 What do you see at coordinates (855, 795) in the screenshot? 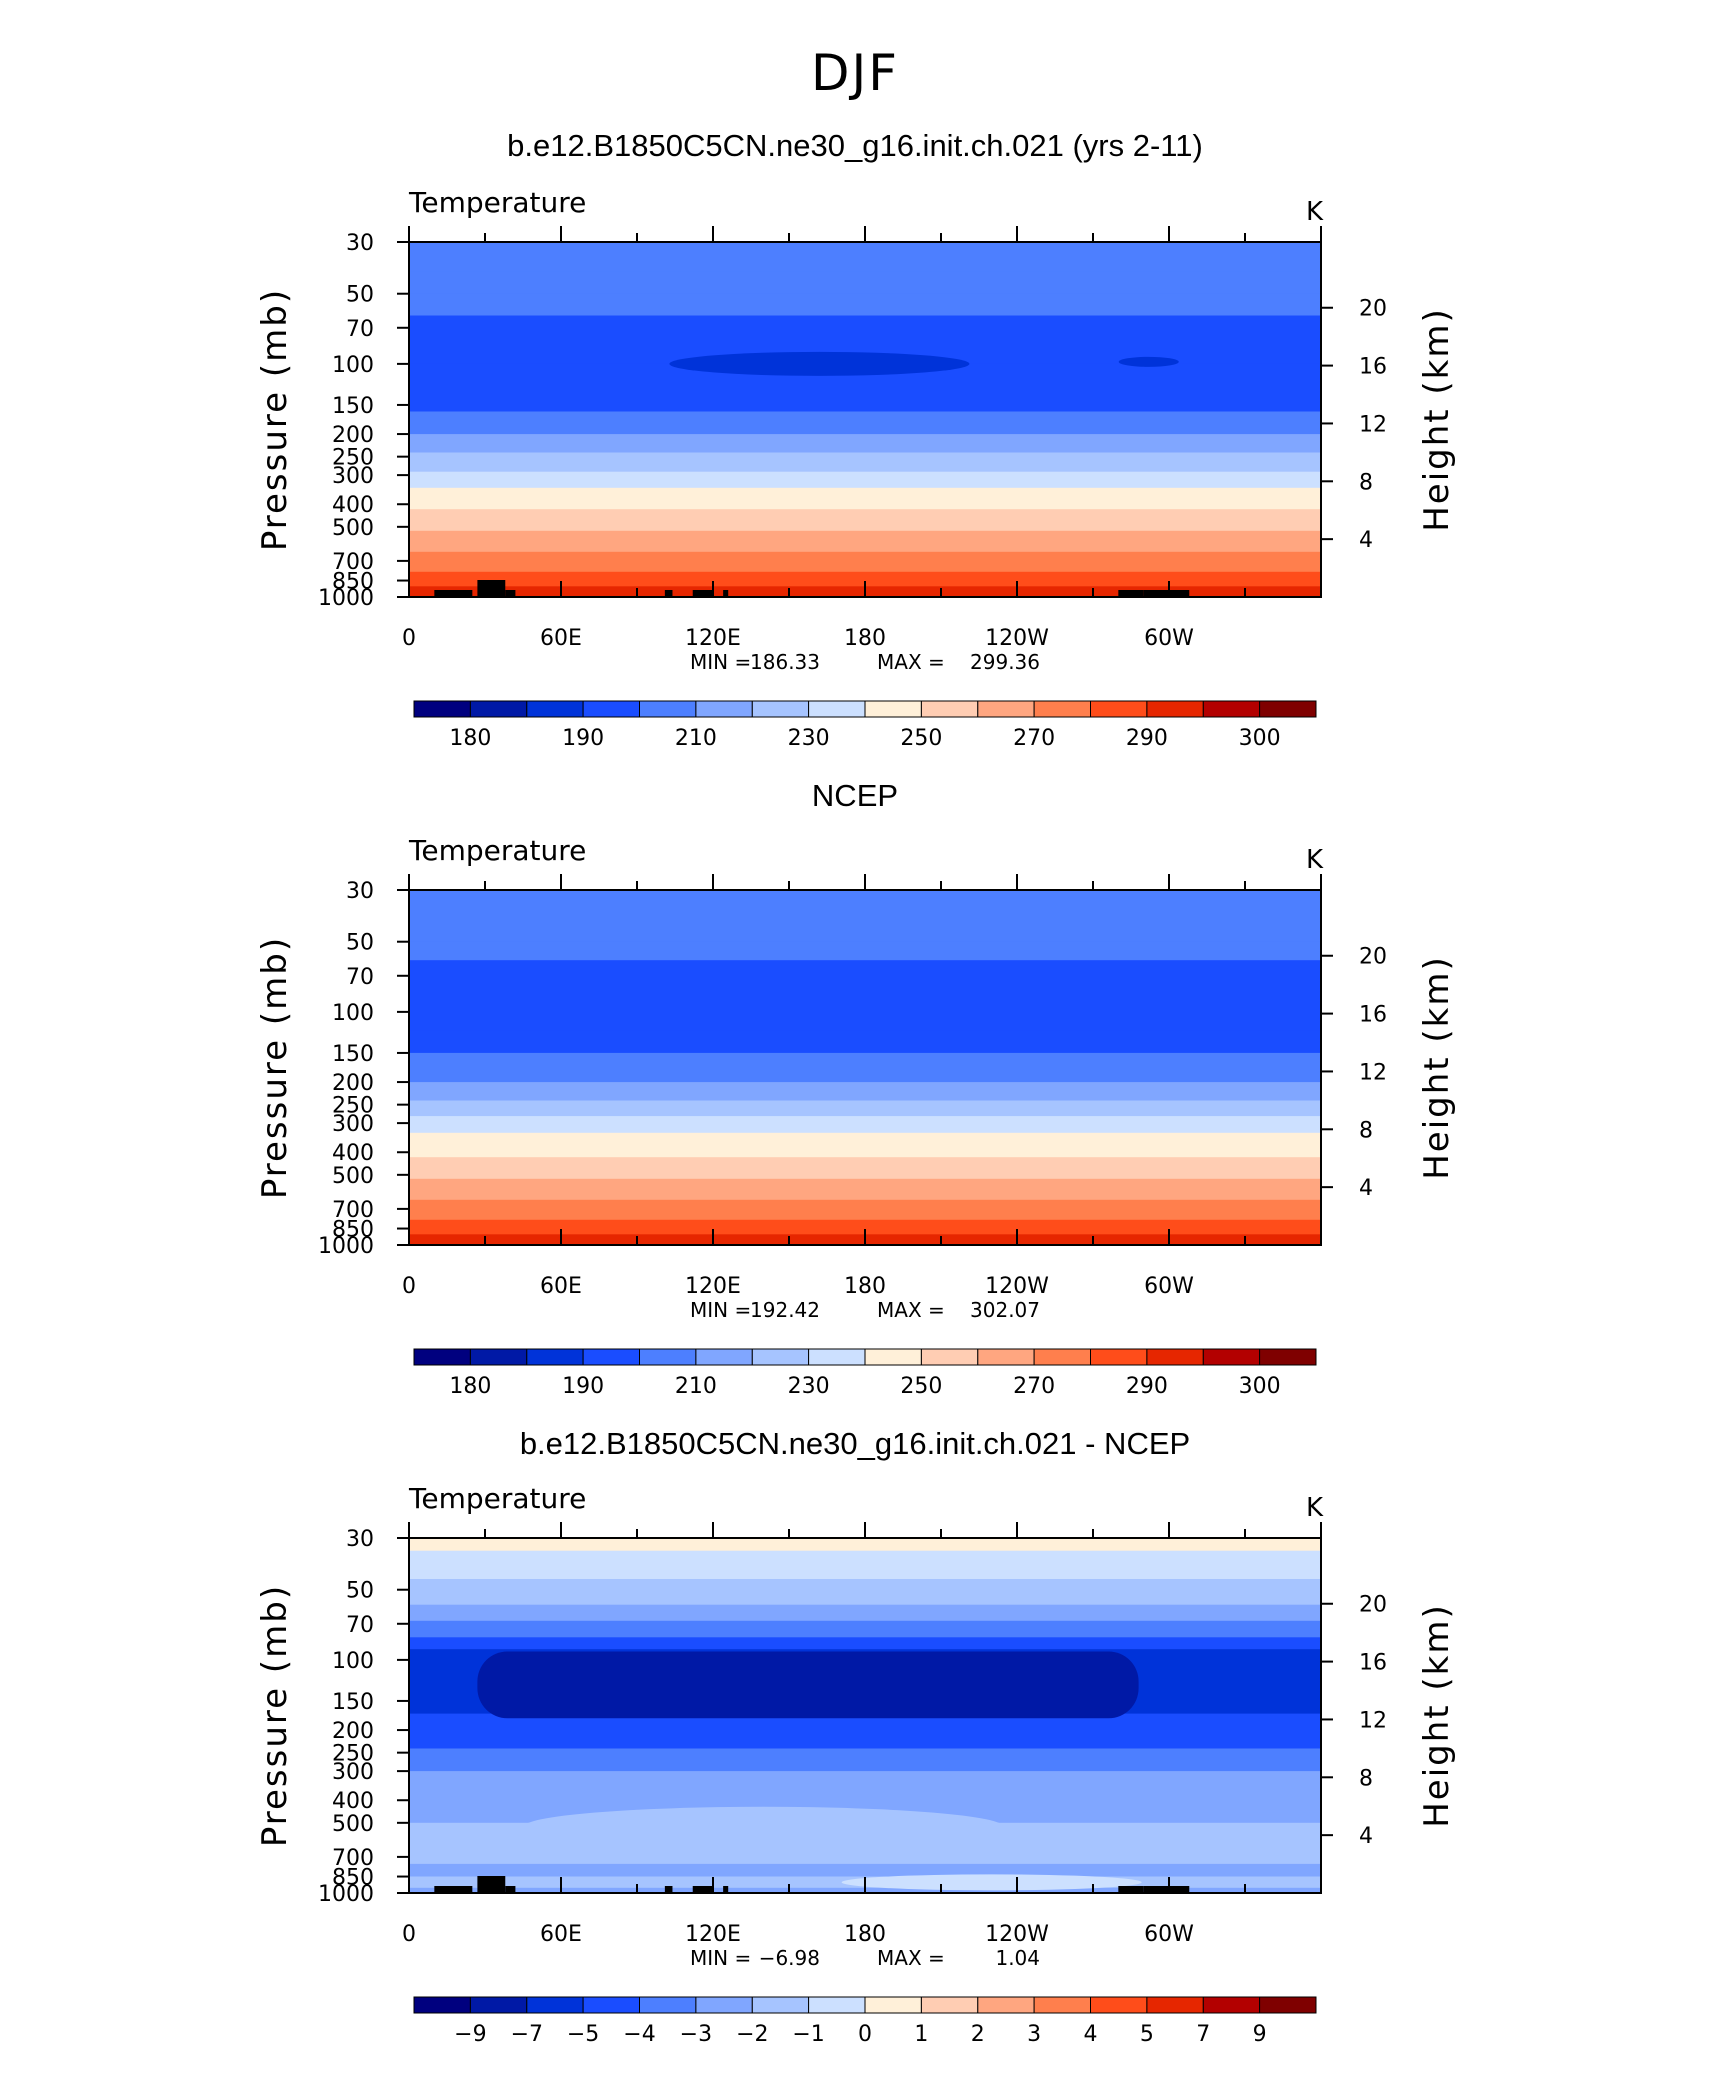
I see `panel-2-title: NCEP` at bounding box center [855, 795].